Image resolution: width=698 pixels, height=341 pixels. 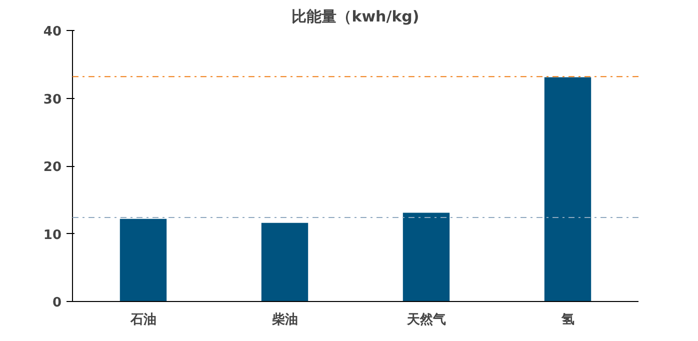 What do you see at coordinates (356, 17) in the screenshot?
I see `chart-title: 比能量（kwh/kg)` at bounding box center [356, 17].